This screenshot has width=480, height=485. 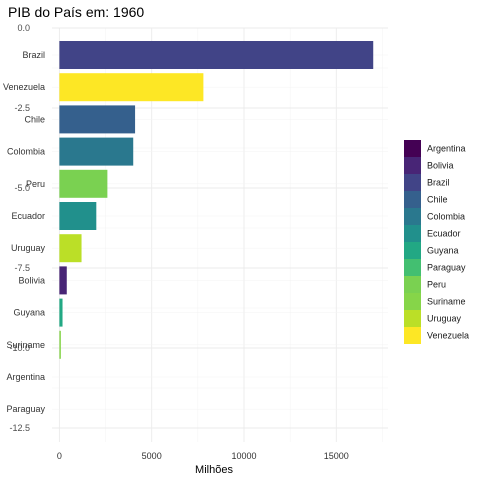 I want to click on category-label: Brazil, so click(x=33, y=55).